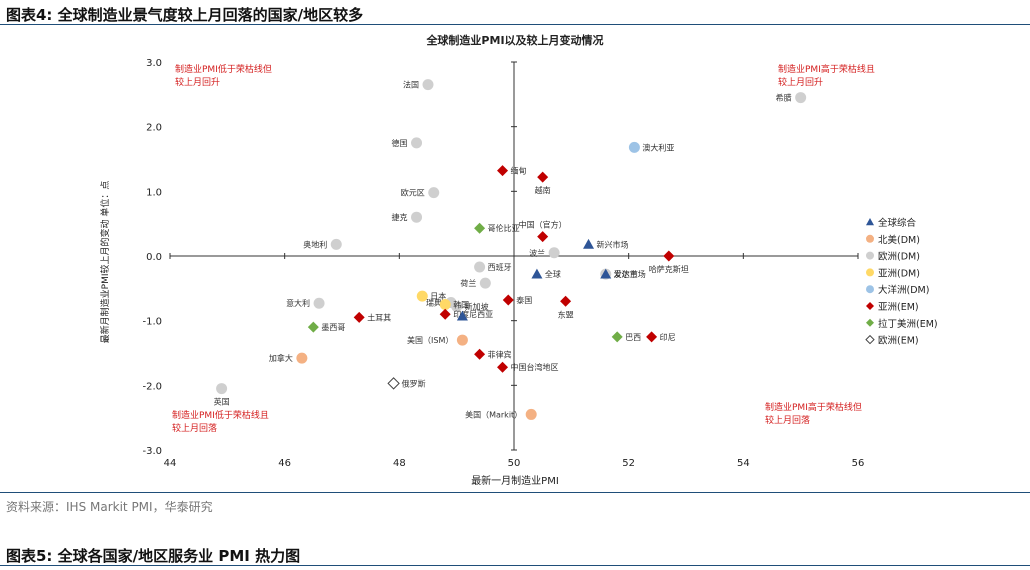  Describe the element at coordinates (626, 274) in the screenshot. I see `point-label: 爱尔兰` at that location.